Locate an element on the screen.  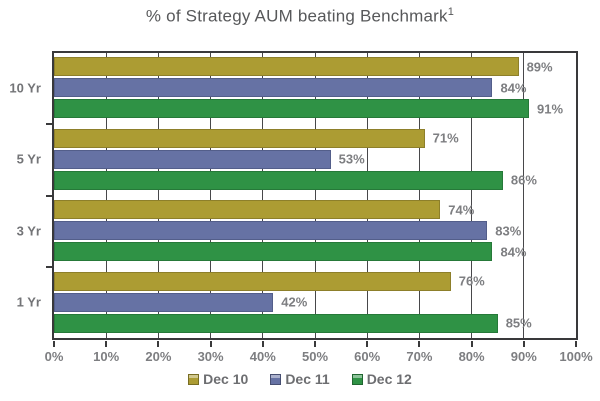
chart-title-footnote-marker: 1 is located at coordinates (451, 12).